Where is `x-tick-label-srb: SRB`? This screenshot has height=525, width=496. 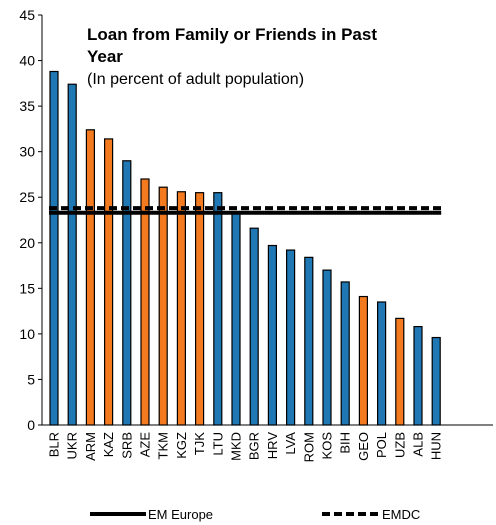 x-tick-label-srb: SRB is located at coordinates (126, 445).